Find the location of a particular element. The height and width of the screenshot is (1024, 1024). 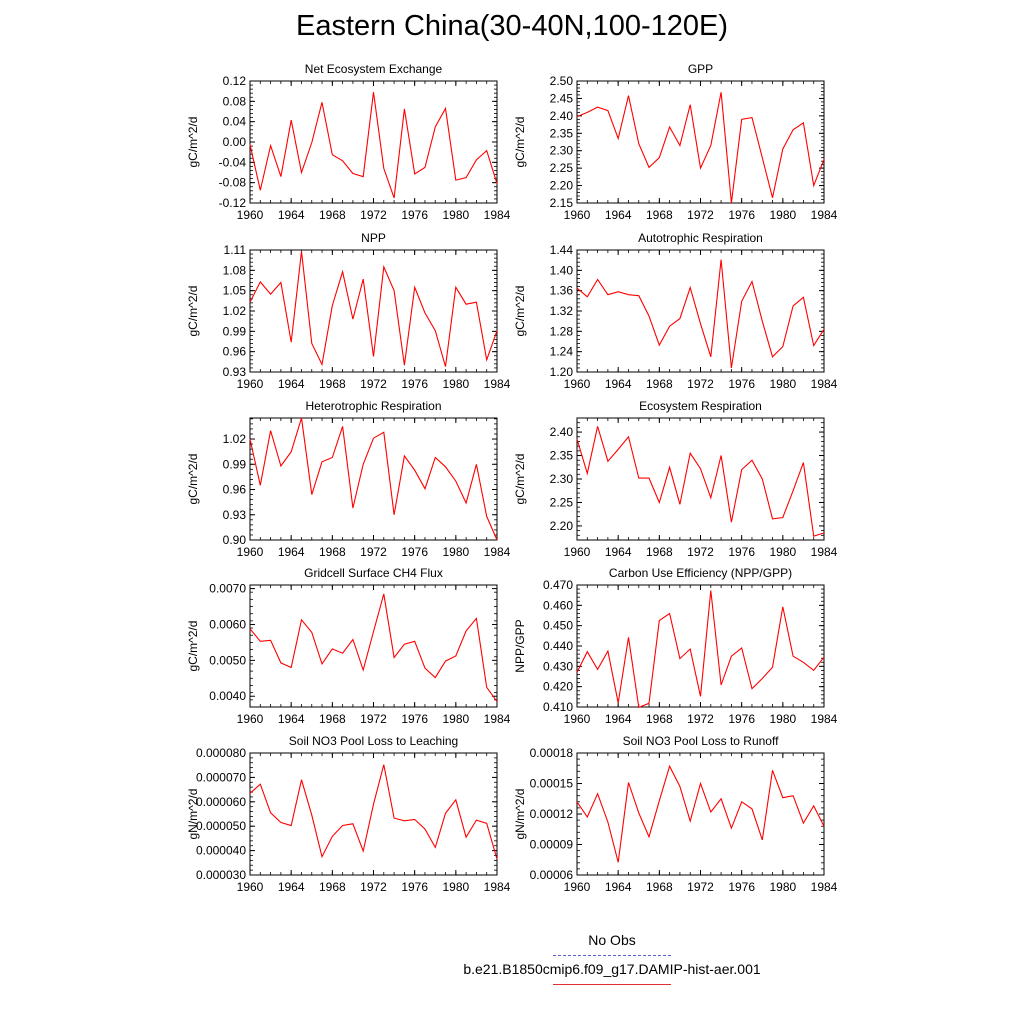

y-tick-label: 0.0050 is located at coordinates (227, 660).